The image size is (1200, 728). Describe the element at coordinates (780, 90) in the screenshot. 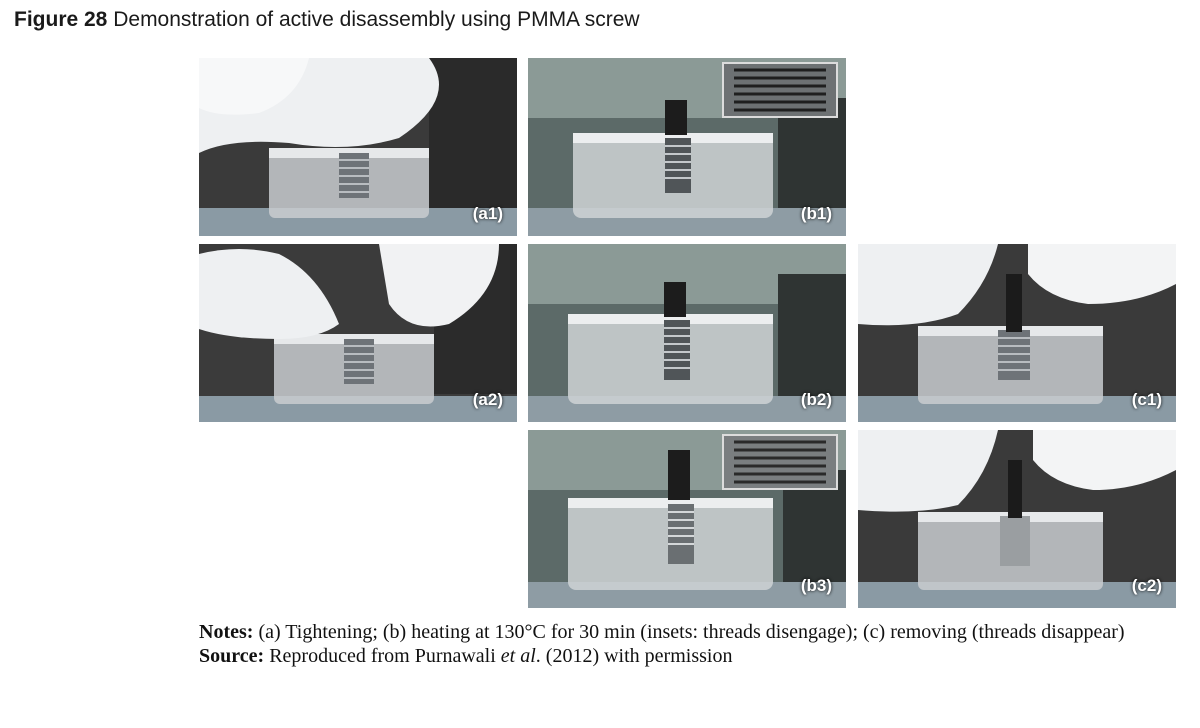

I see `inset-b1-threads` at that location.